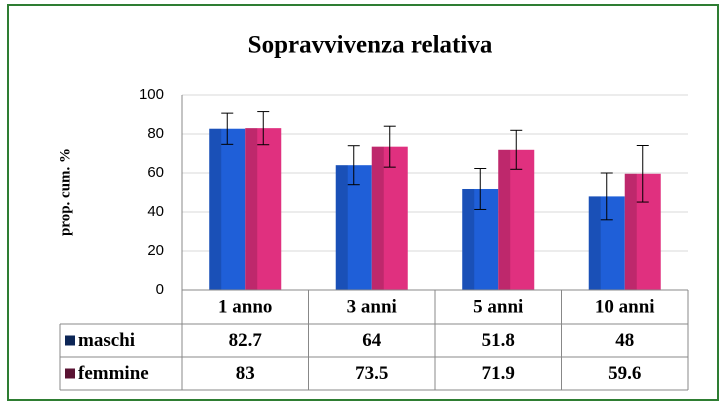  What do you see at coordinates (160, 289) in the screenshot?
I see `y-tick-label: 0` at bounding box center [160, 289].